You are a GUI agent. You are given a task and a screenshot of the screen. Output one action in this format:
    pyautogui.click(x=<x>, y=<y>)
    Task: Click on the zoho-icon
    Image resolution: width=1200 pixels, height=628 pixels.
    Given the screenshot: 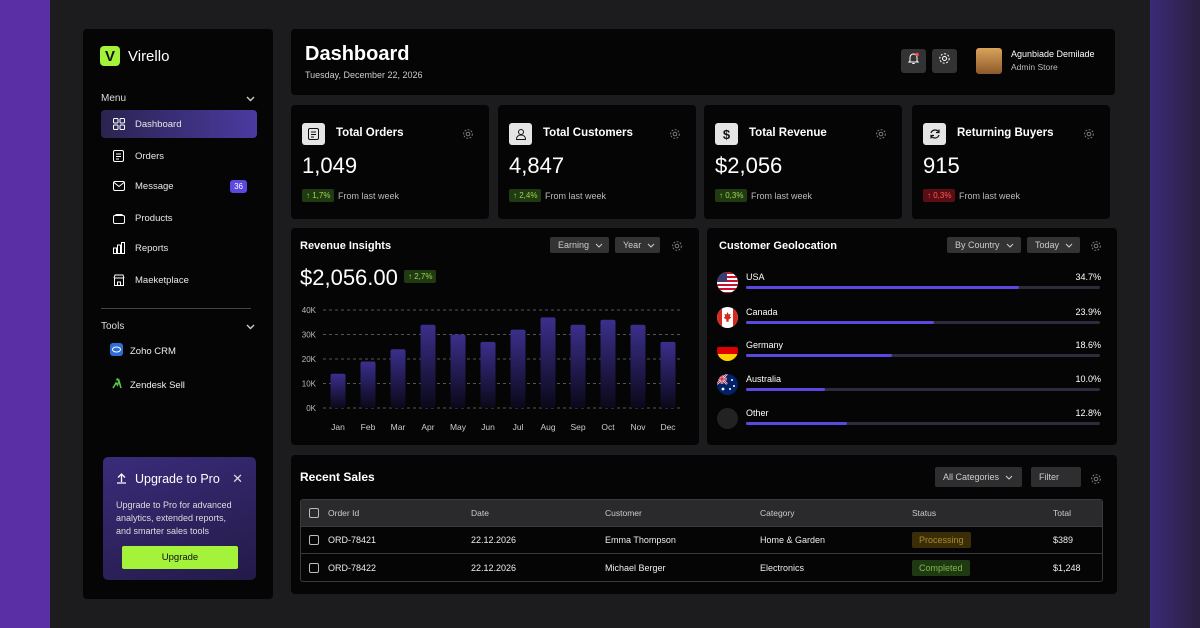 What is the action you would take?
    pyautogui.click(x=116, y=351)
    